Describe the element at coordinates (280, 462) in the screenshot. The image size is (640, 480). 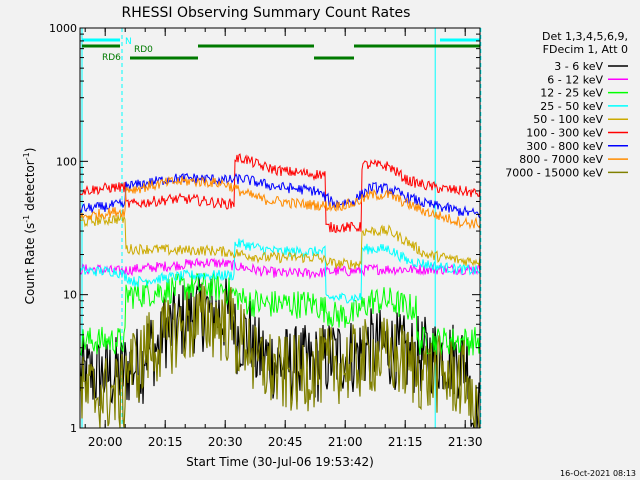
I see `x-axis-label: Start Time (30-Jul-06 19:53:42)` at that location.